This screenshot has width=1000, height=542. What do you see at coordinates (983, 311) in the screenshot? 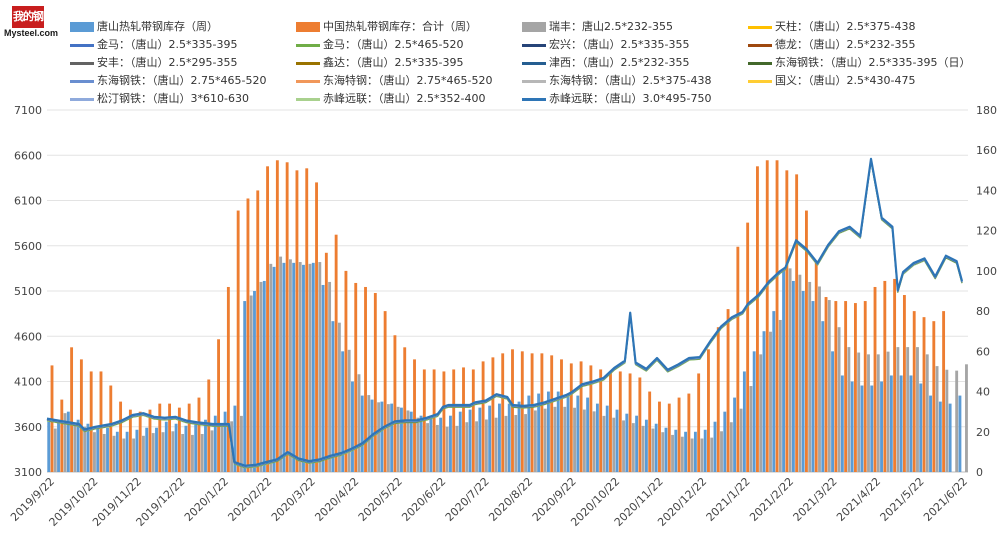
I see `y-right-tick-label: 80` at bounding box center [983, 311].